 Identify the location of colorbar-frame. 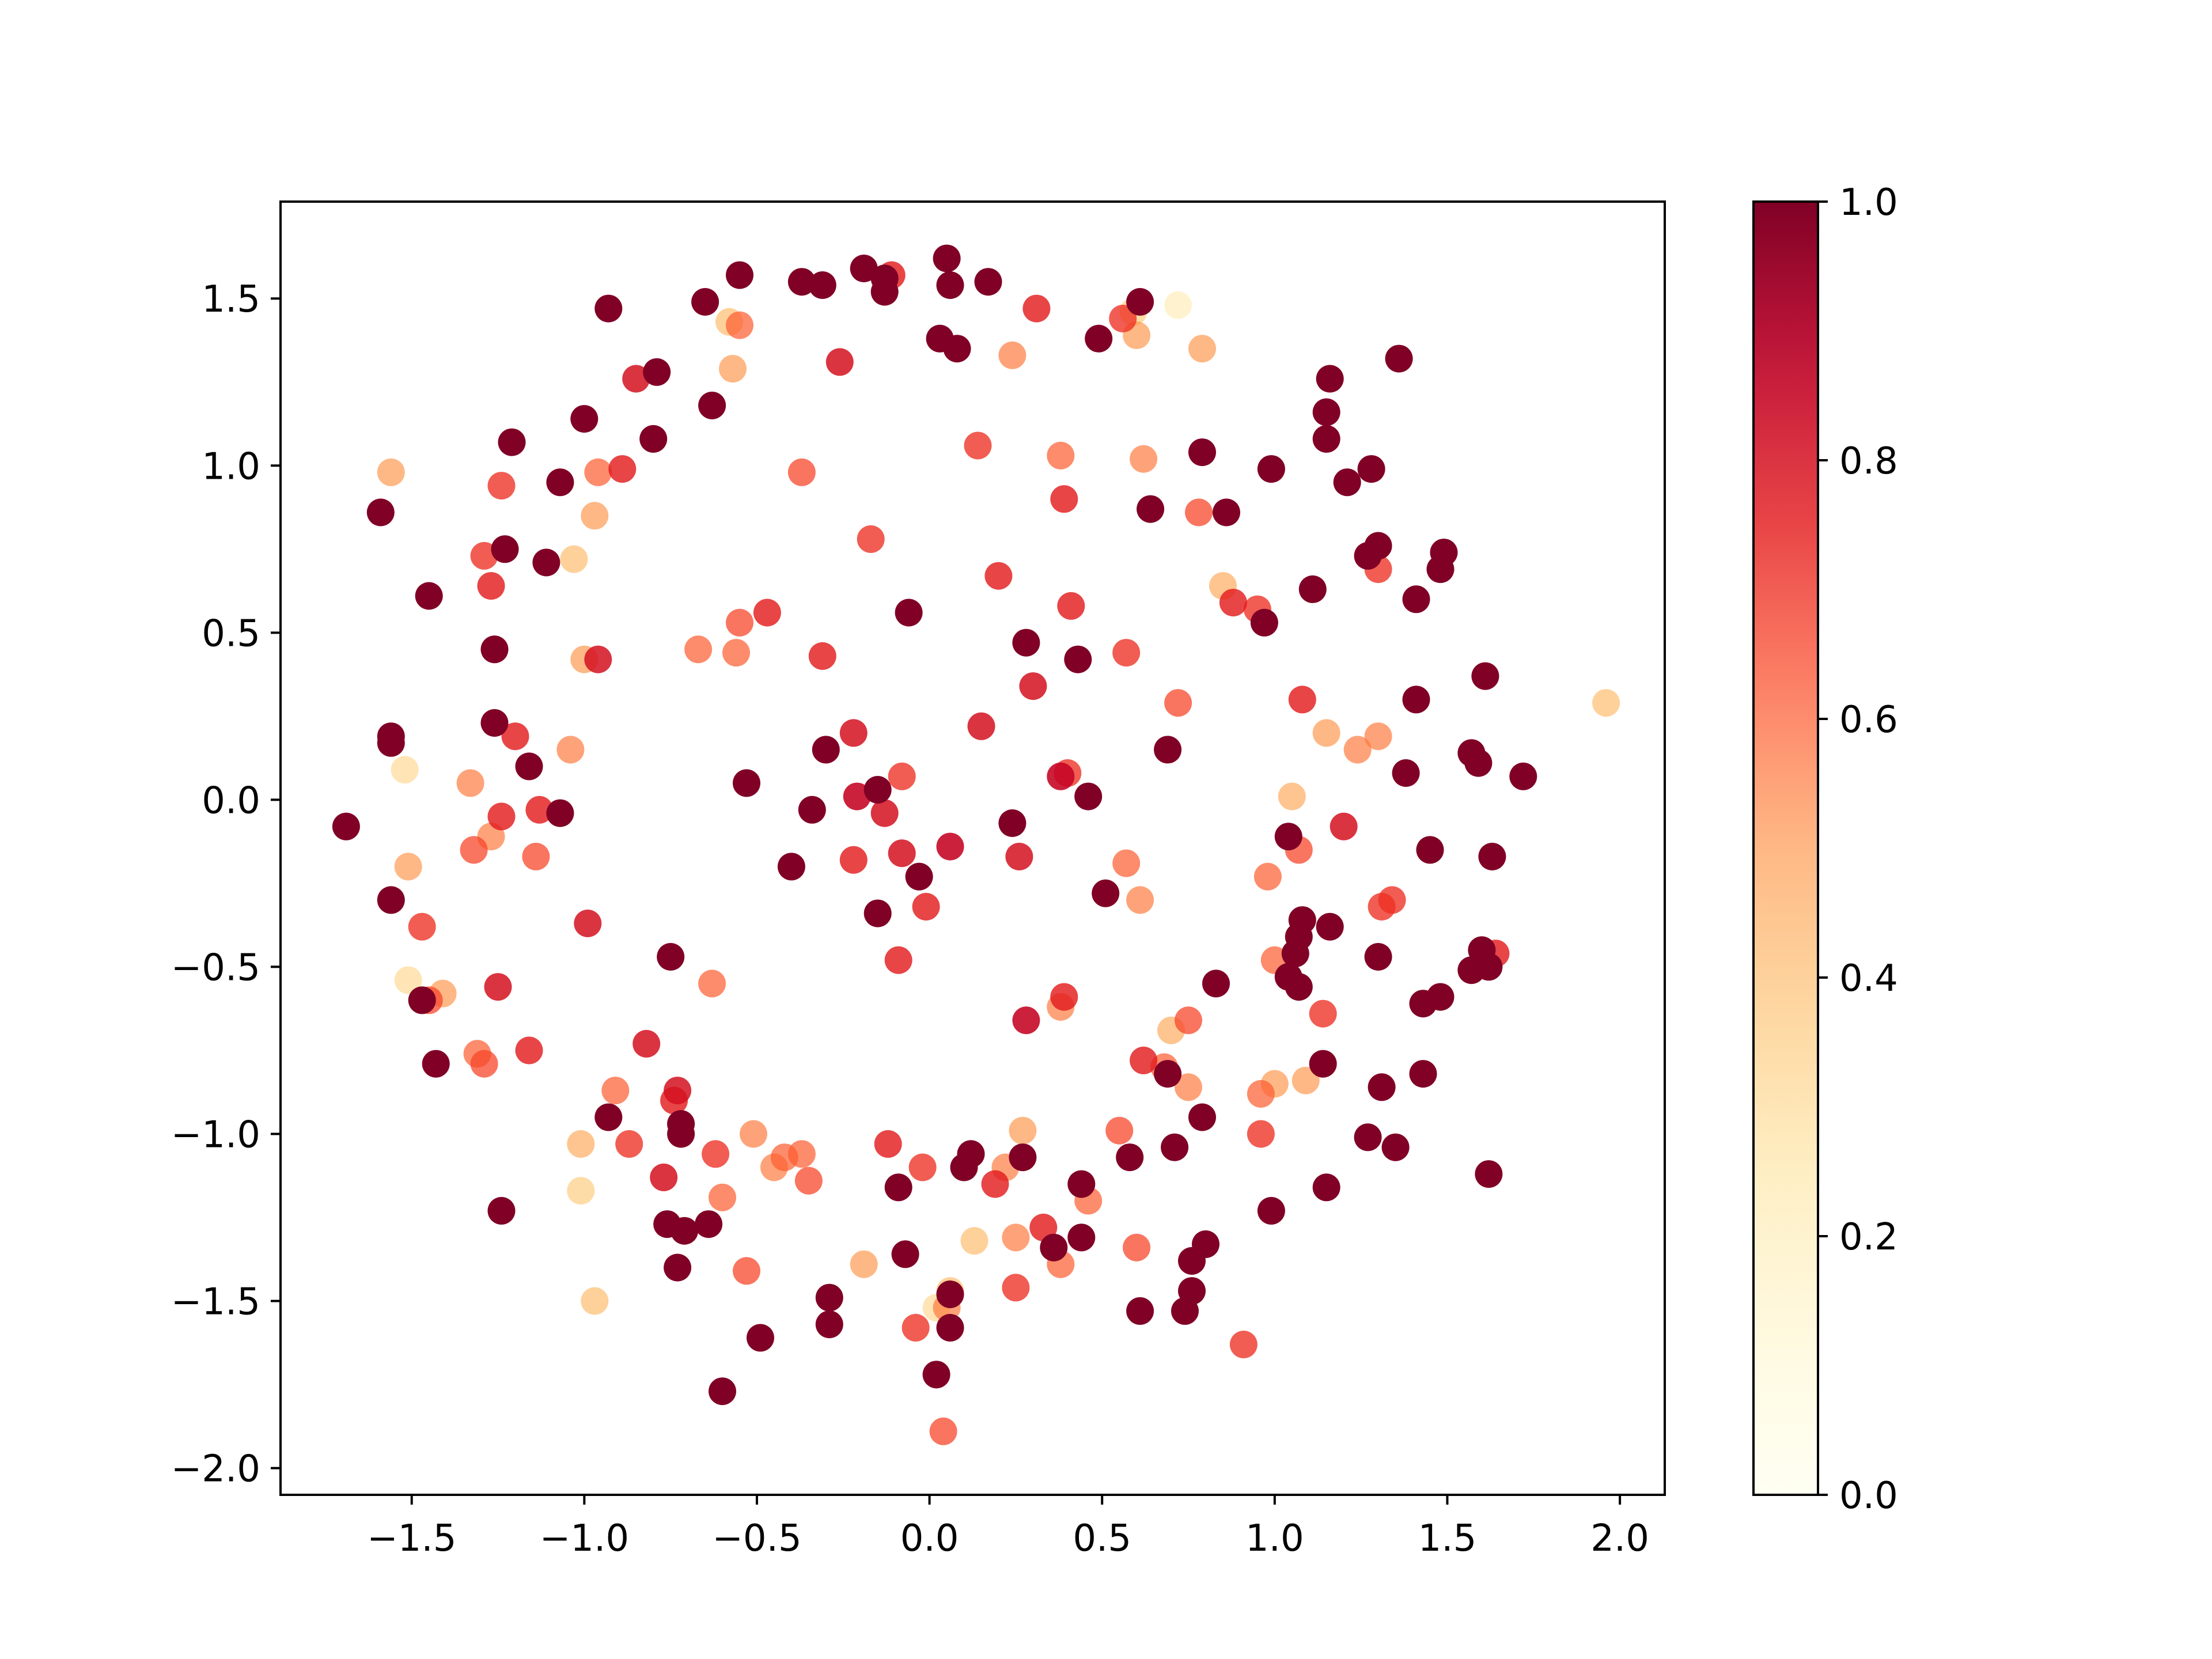
(1785, 848).